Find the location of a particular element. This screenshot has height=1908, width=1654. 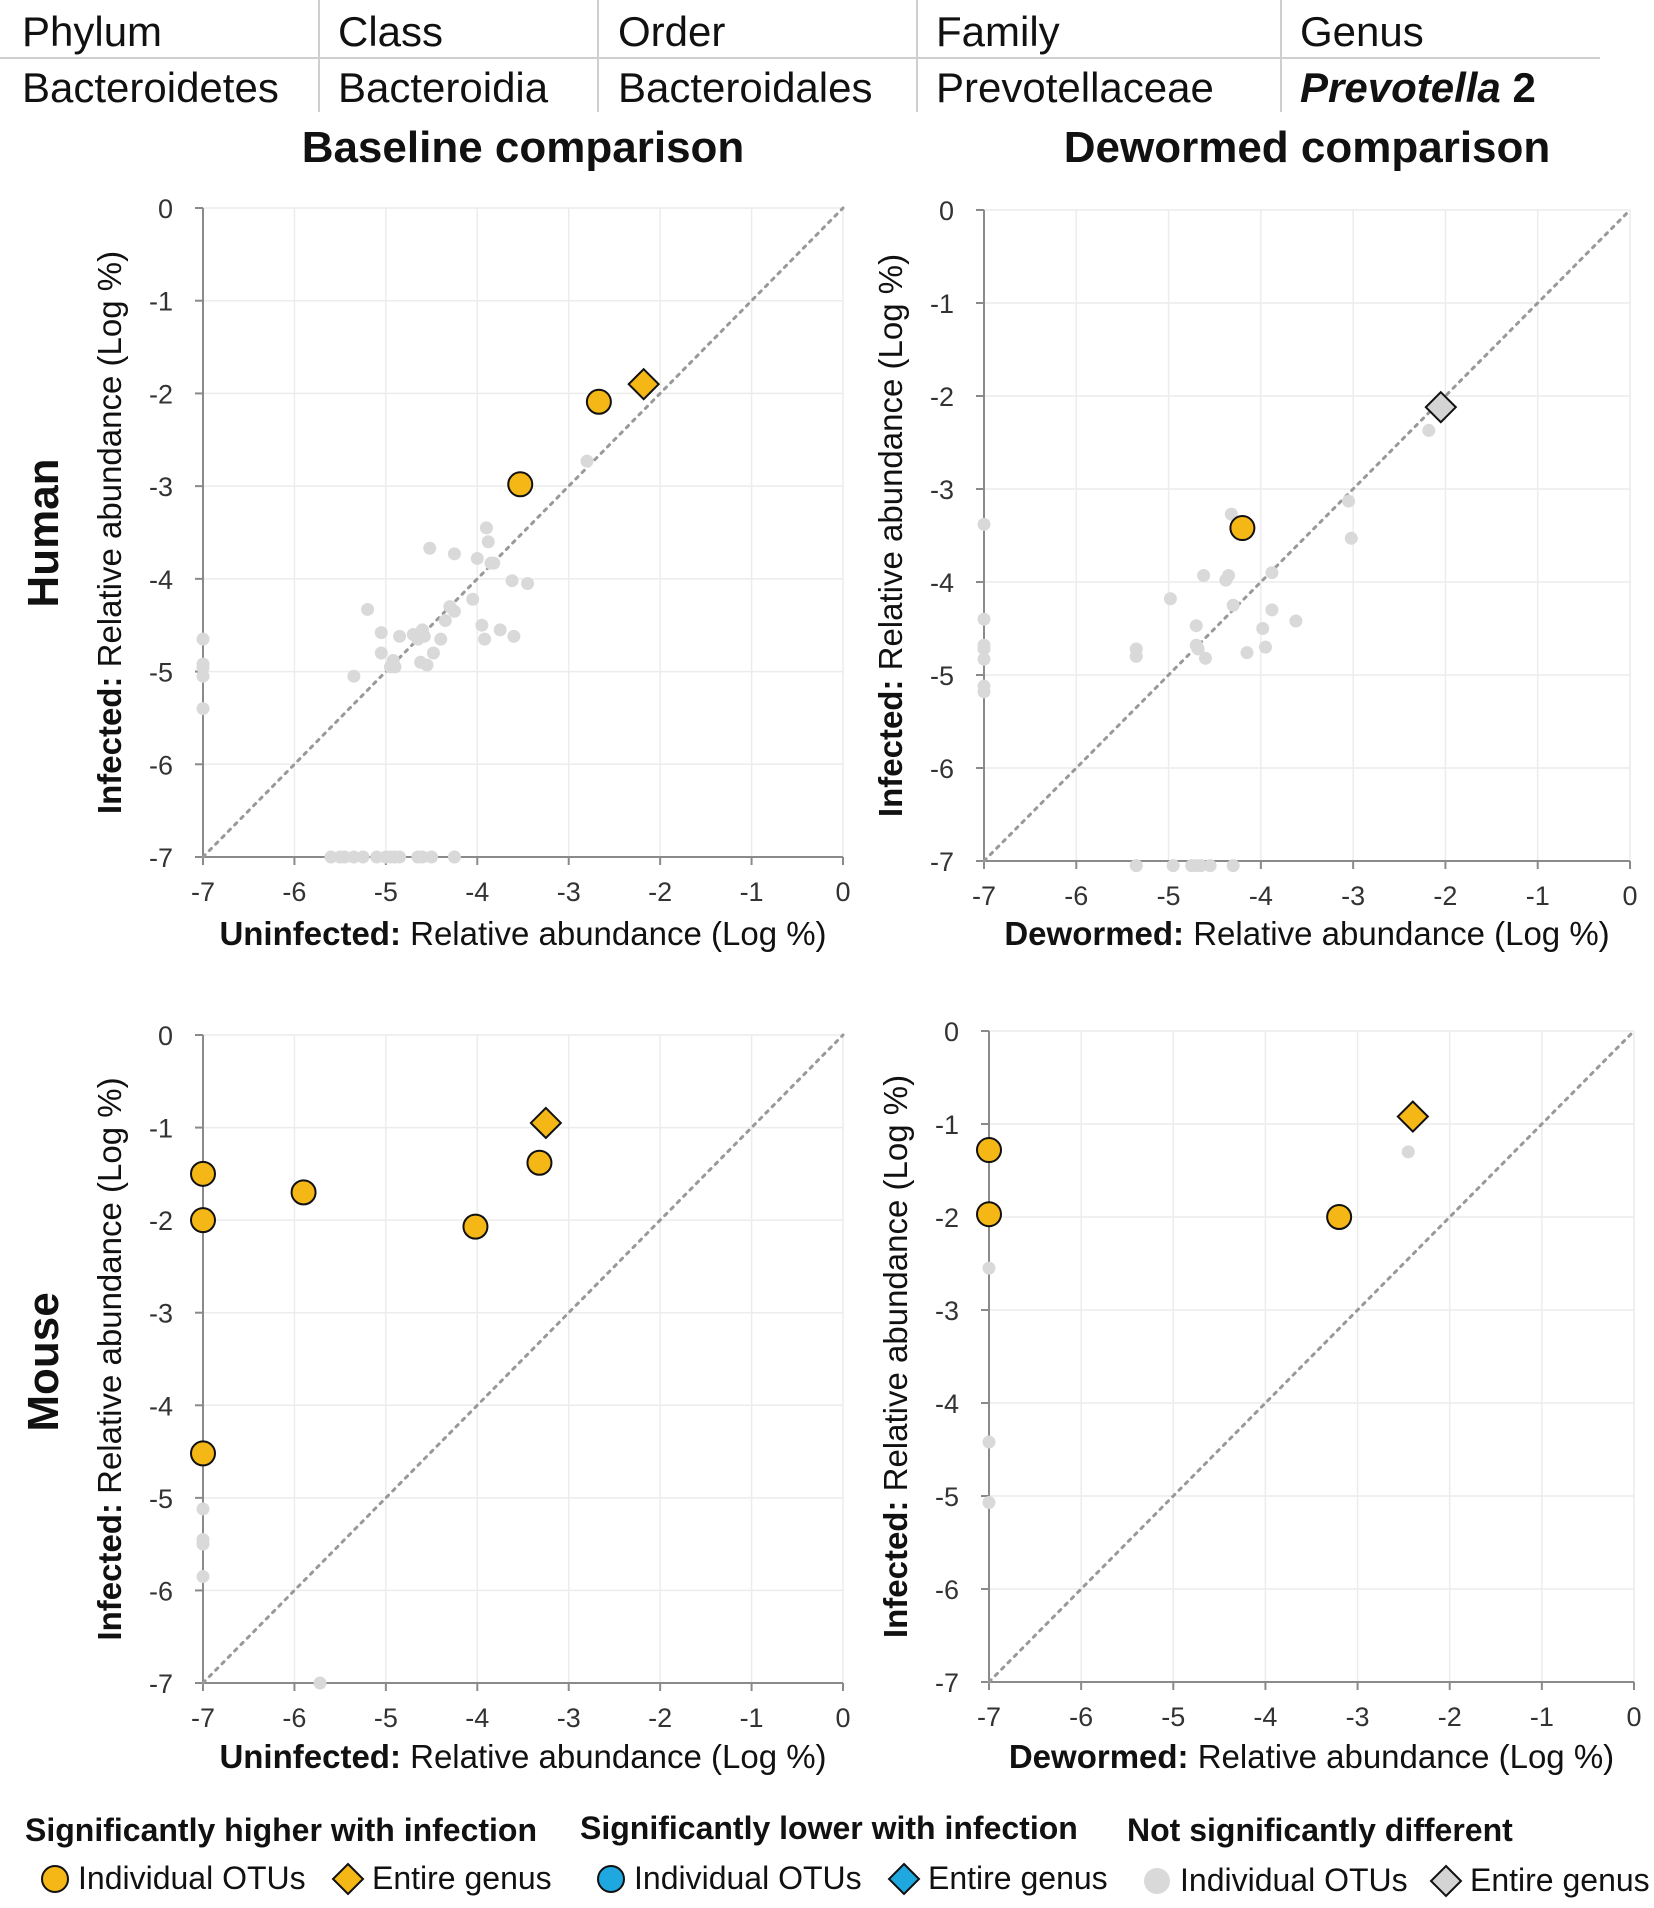

legend-title-notsig: Not significantly different is located at coordinates (1320, 1830).